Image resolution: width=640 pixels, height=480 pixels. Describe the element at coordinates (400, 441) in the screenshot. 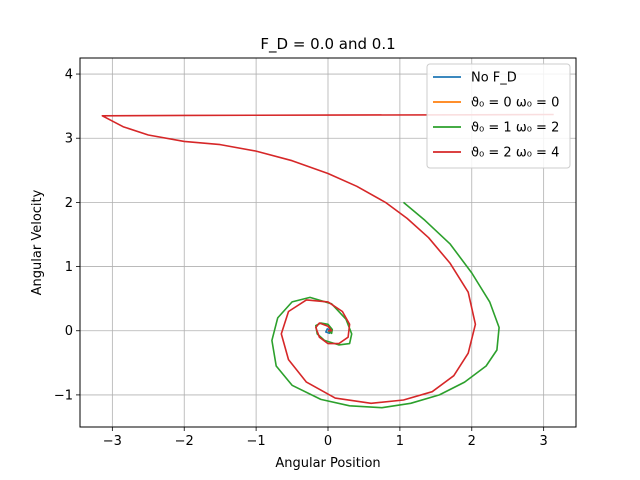

I see `x-tick-label: 1` at that location.